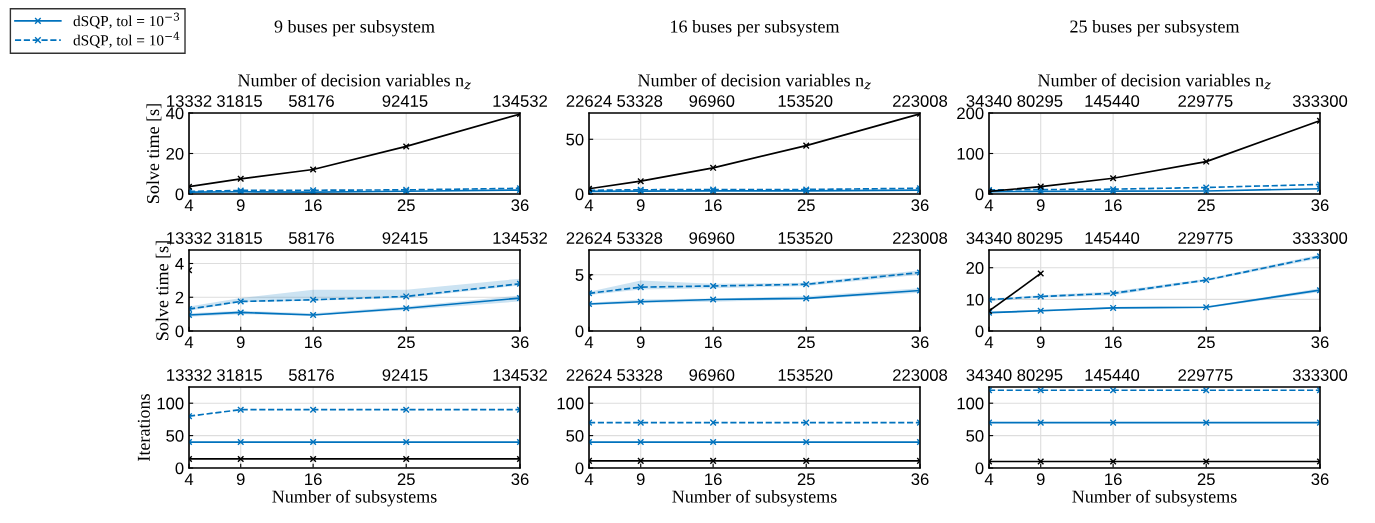 Image resolution: width=1375 pixels, height=523 pixels. What do you see at coordinates (755, 28) in the screenshot?
I see `chart-title: 16 buses per subsystem` at bounding box center [755, 28].